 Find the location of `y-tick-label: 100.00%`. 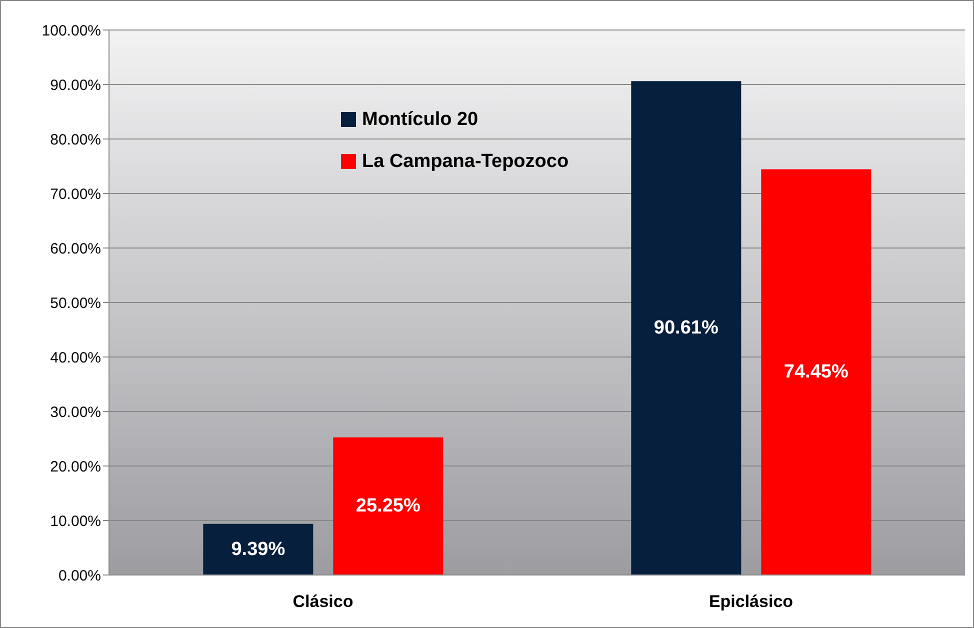

y-tick-label: 100.00% is located at coordinates (71, 31).